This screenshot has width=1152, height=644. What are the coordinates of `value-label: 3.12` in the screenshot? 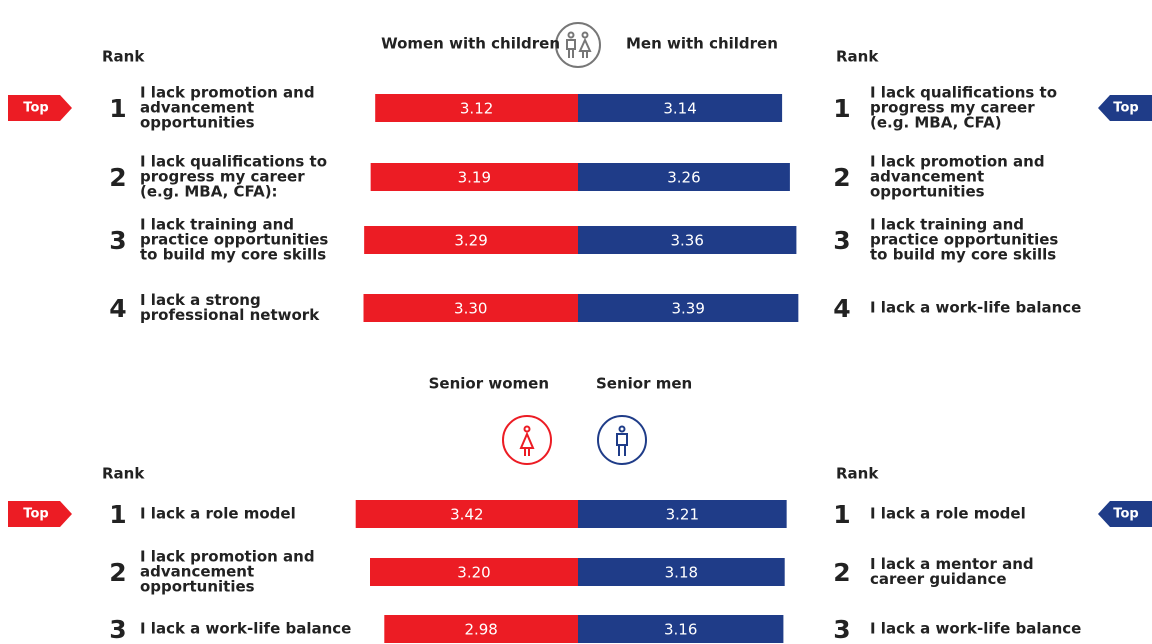 It's located at (476, 109).